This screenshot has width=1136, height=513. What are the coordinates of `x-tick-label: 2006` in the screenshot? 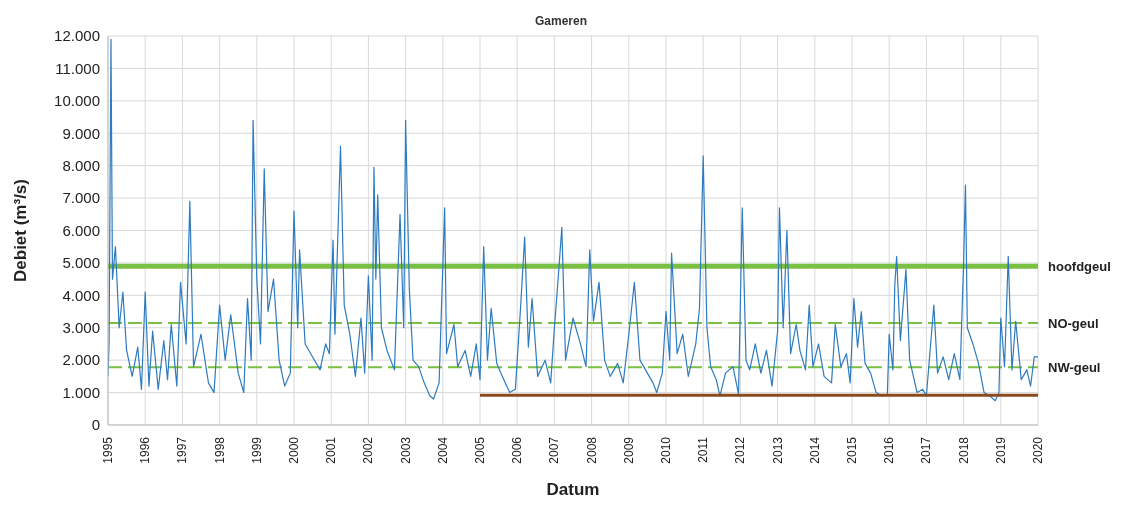 It's located at (517, 450).